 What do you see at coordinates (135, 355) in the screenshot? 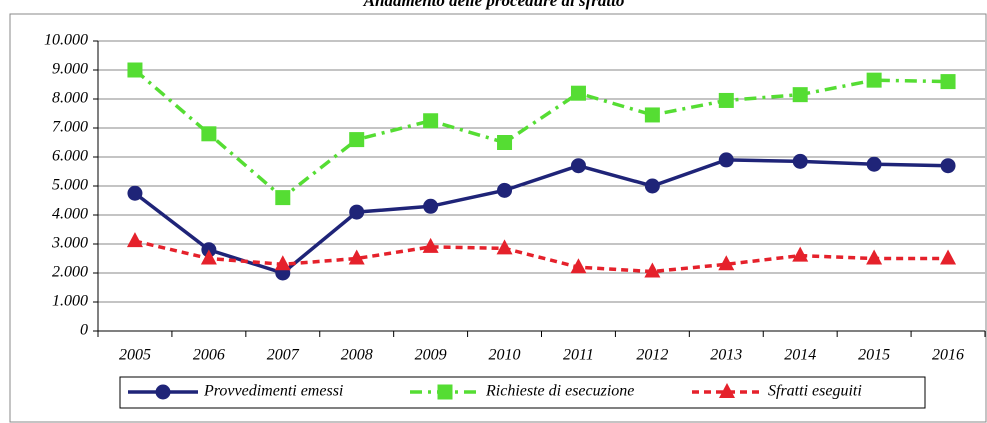
I see `x-tick-label: 2005` at bounding box center [135, 355].